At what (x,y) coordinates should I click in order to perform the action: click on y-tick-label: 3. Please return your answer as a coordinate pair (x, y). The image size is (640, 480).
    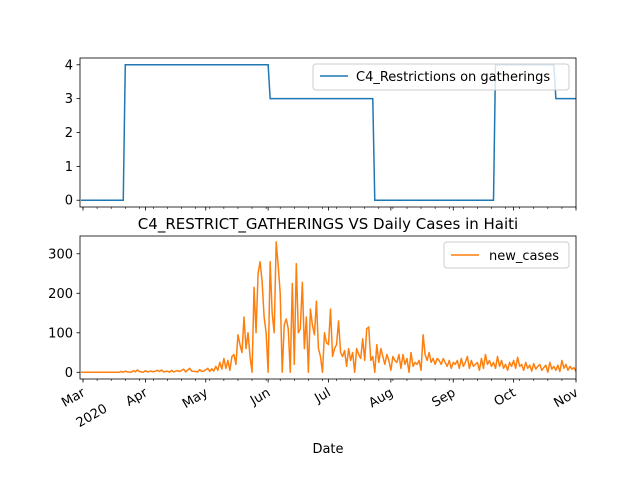
    Looking at the image, I should click on (69, 99).